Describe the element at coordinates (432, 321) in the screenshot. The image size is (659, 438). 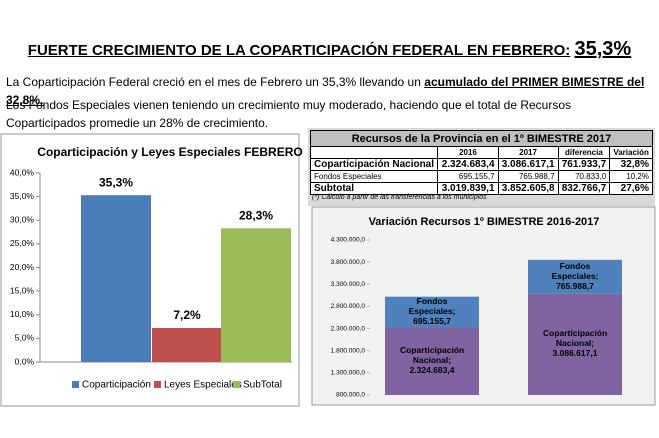
I see `value: 695.155,7` at that location.